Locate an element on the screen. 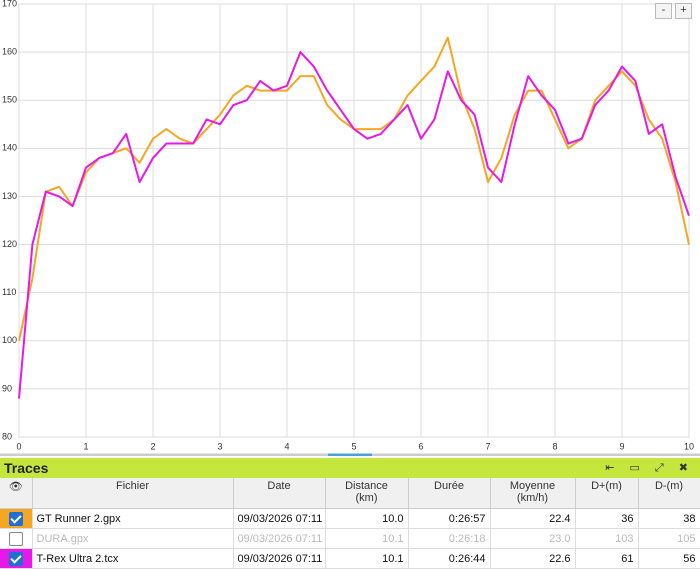 The image size is (700, 569). y-tick-label: 80 is located at coordinates (7, 436).